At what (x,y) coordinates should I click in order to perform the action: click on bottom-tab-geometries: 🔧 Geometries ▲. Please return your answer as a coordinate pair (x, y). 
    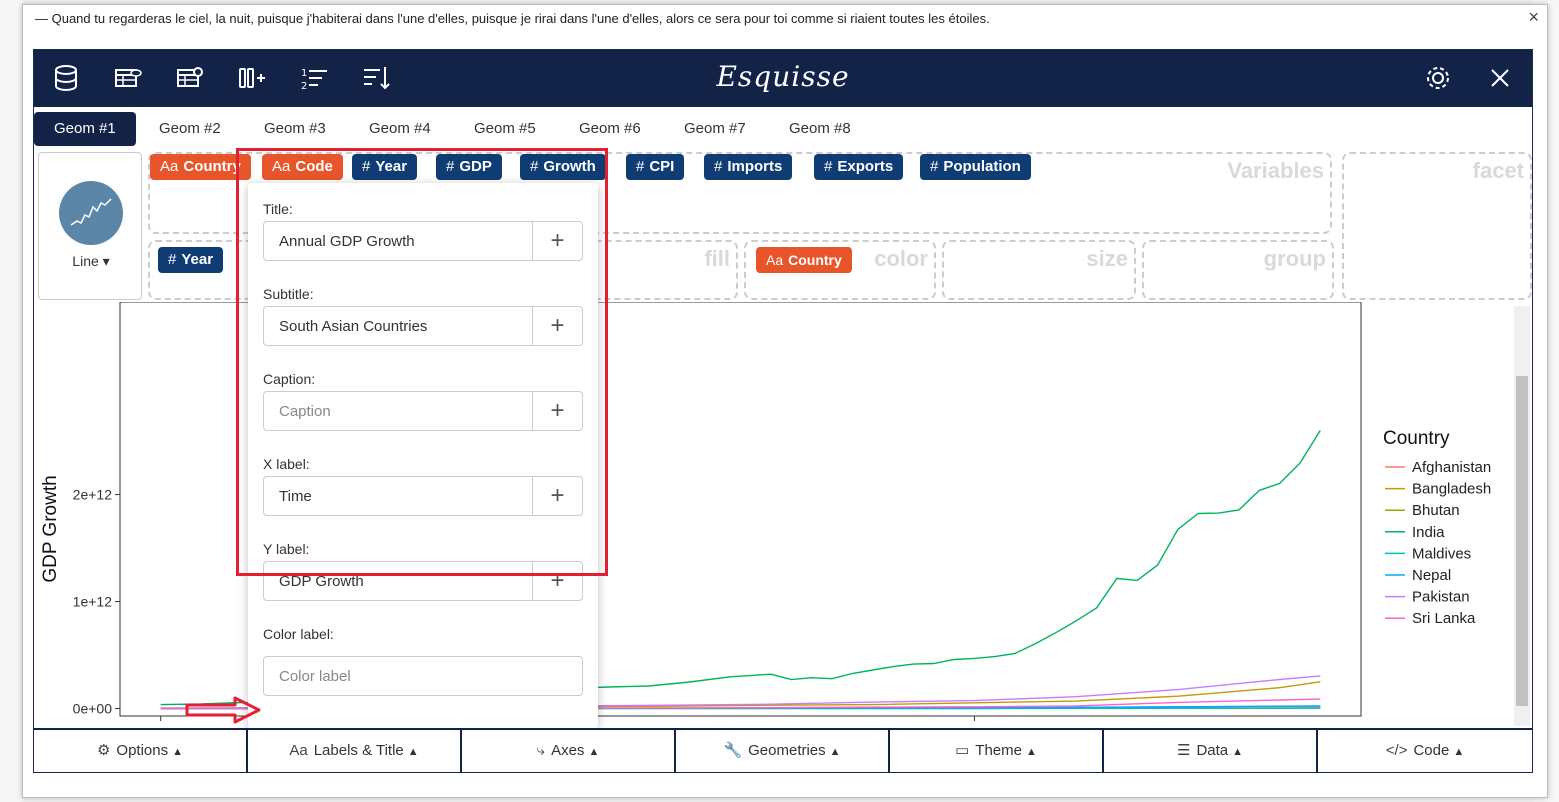
    Looking at the image, I should click on (783, 751).